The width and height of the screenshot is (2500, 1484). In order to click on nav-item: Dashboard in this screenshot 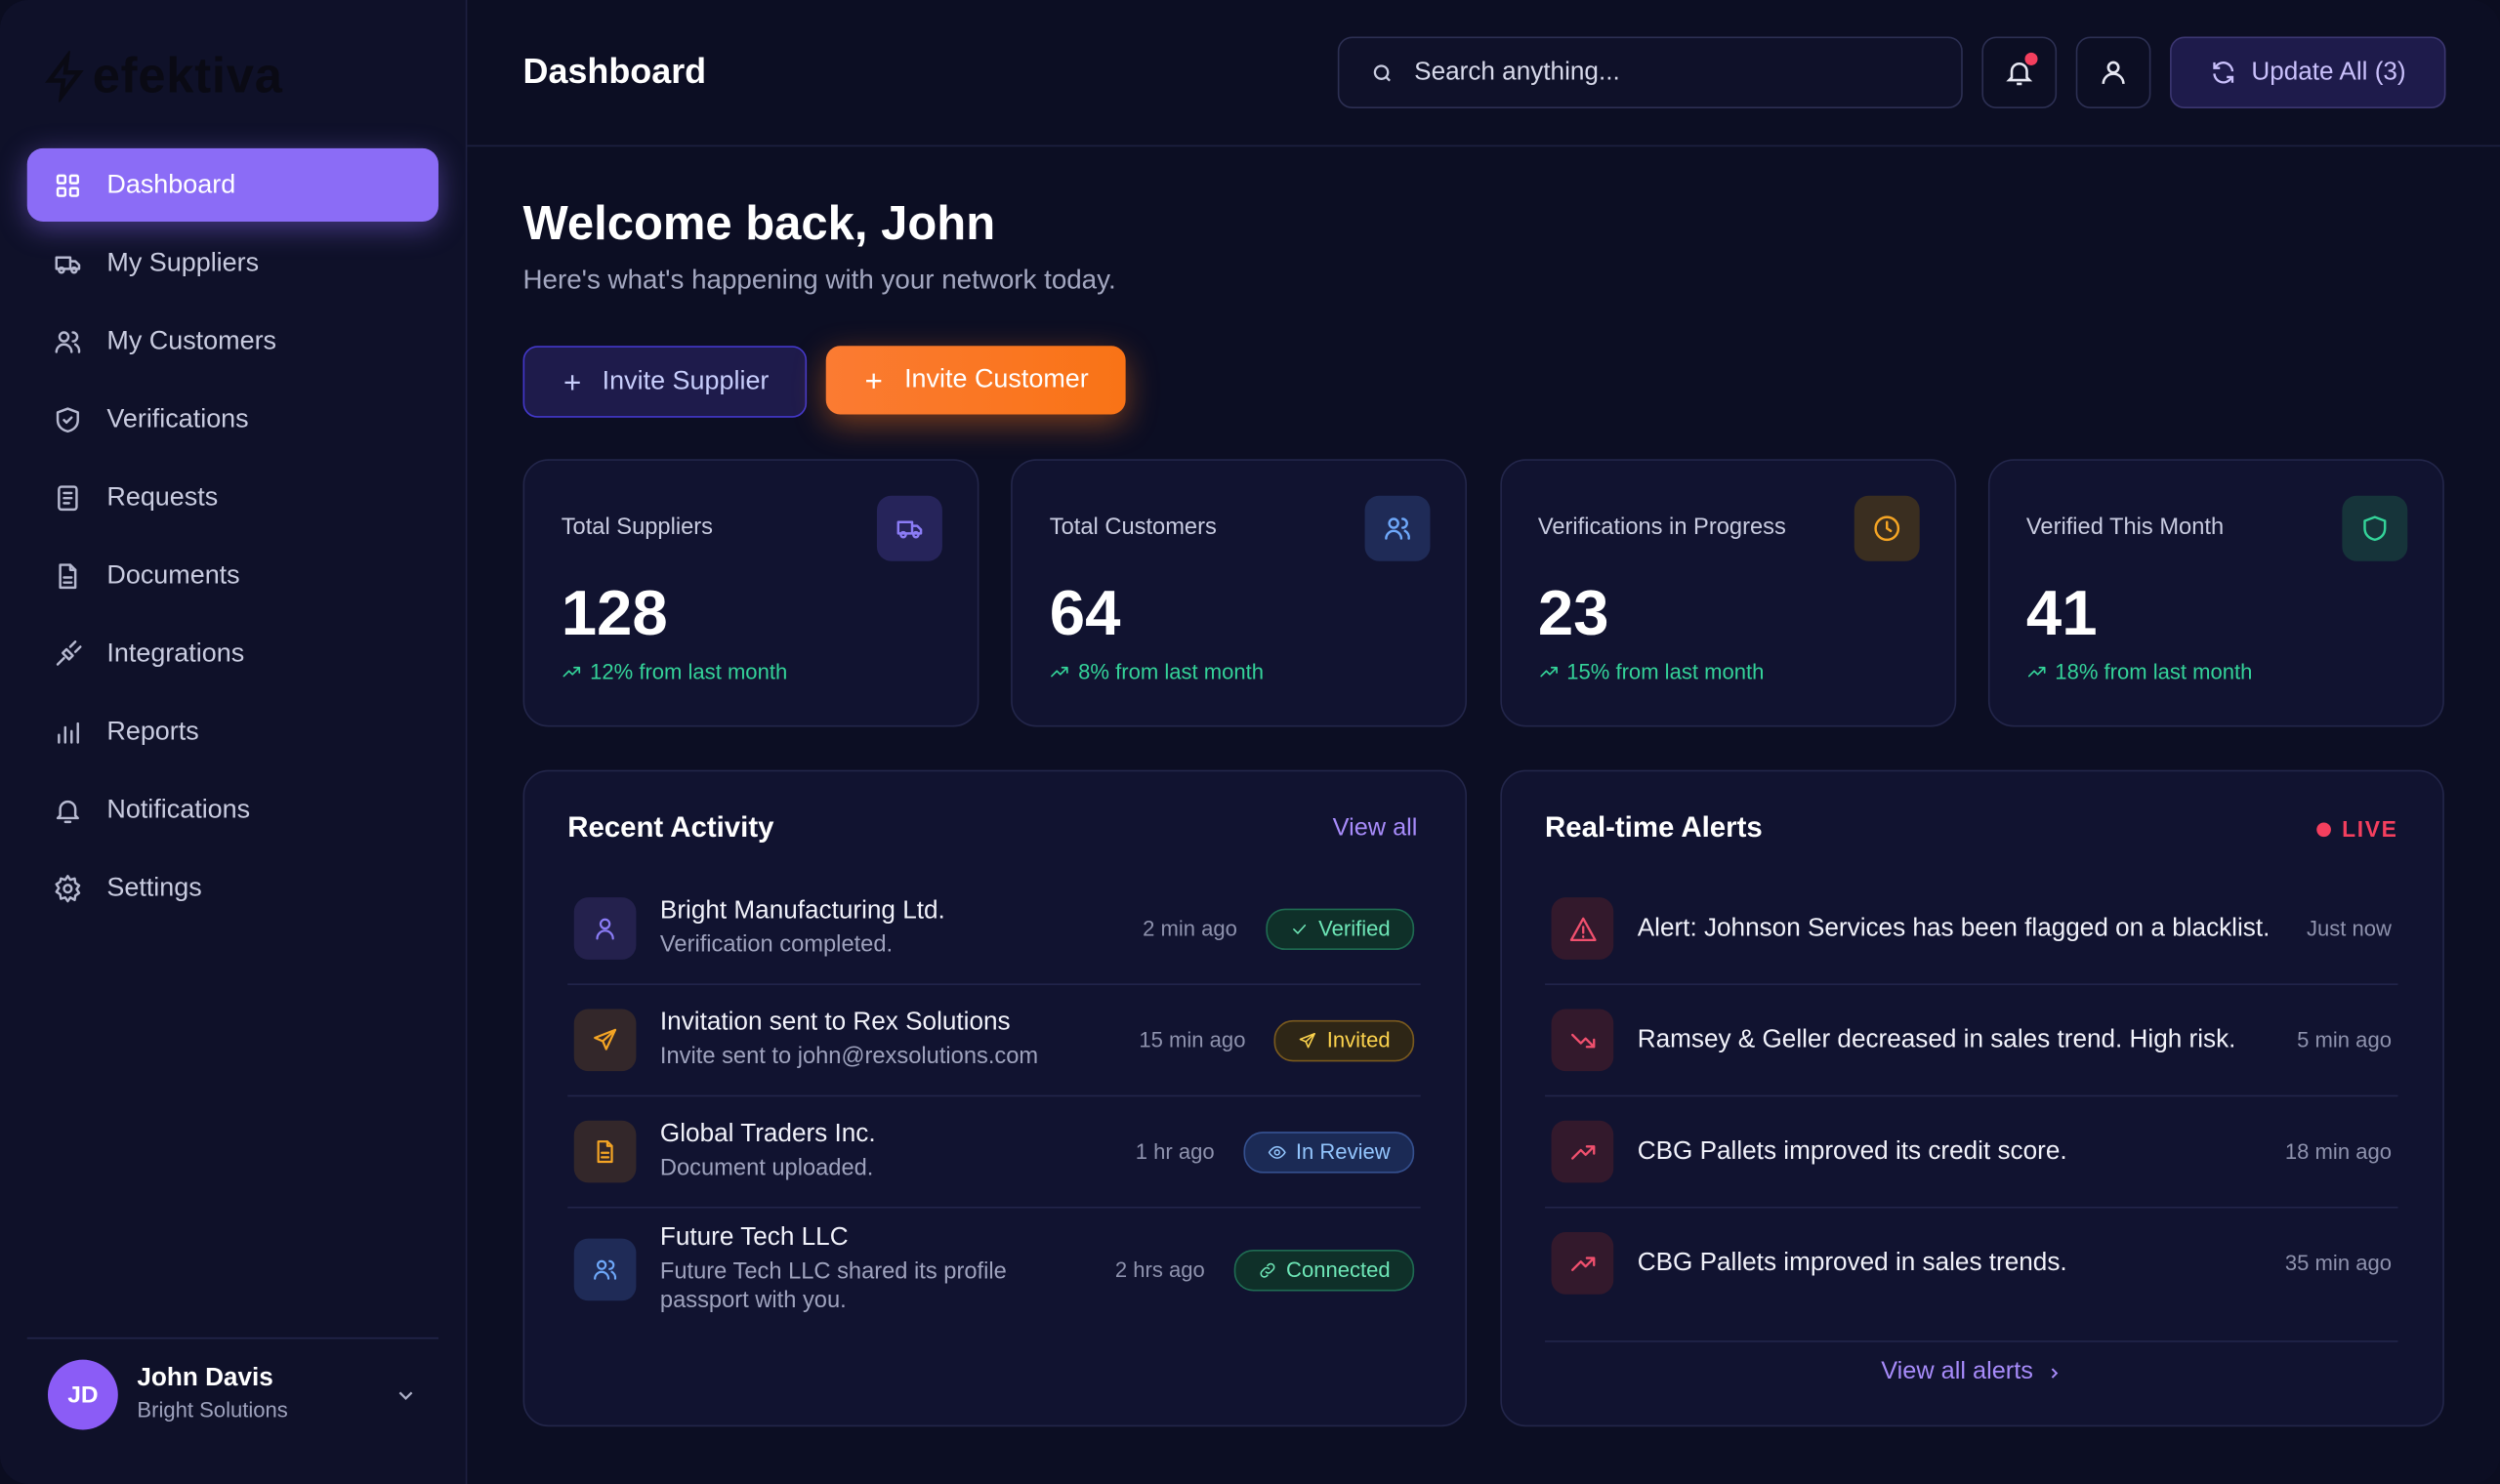, I will do `click(232, 184)`.